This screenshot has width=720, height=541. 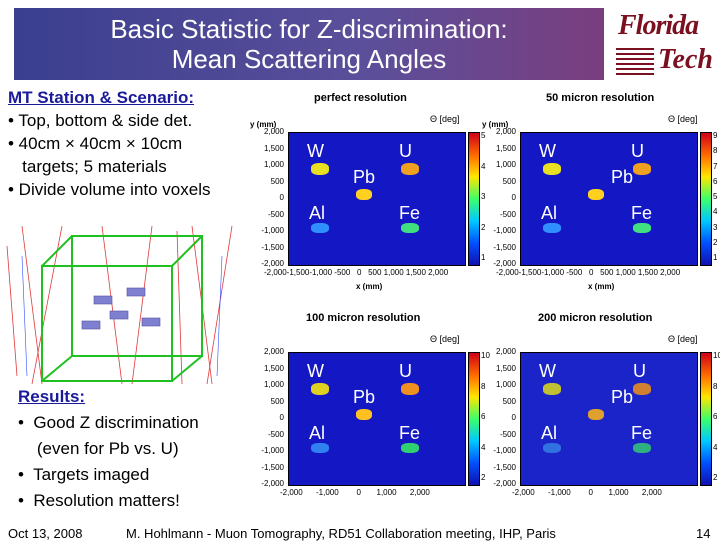 What do you see at coordinates (703, 533) in the screenshot?
I see `footer-page-number: 14` at bounding box center [703, 533].